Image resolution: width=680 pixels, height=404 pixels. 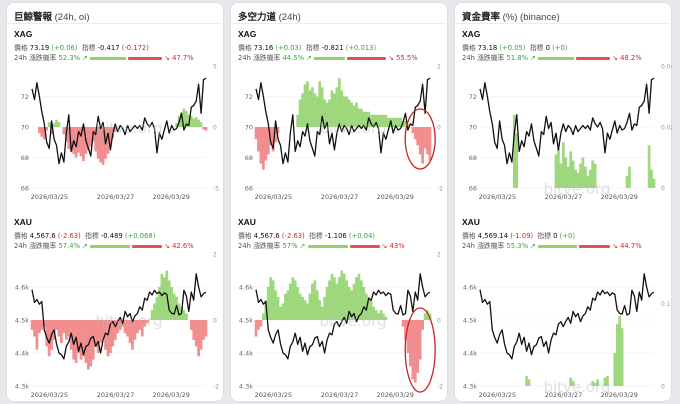 What do you see at coordinates (482, 17) in the screenshot?
I see `panel-title-text: 資金費率` at bounding box center [482, 17].